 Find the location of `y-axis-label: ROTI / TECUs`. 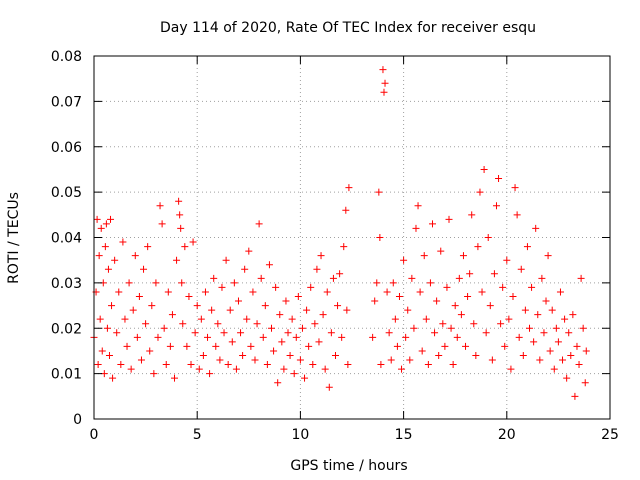

y-axis-label: ROTI / TECUs is located at coordinates (14, 238).